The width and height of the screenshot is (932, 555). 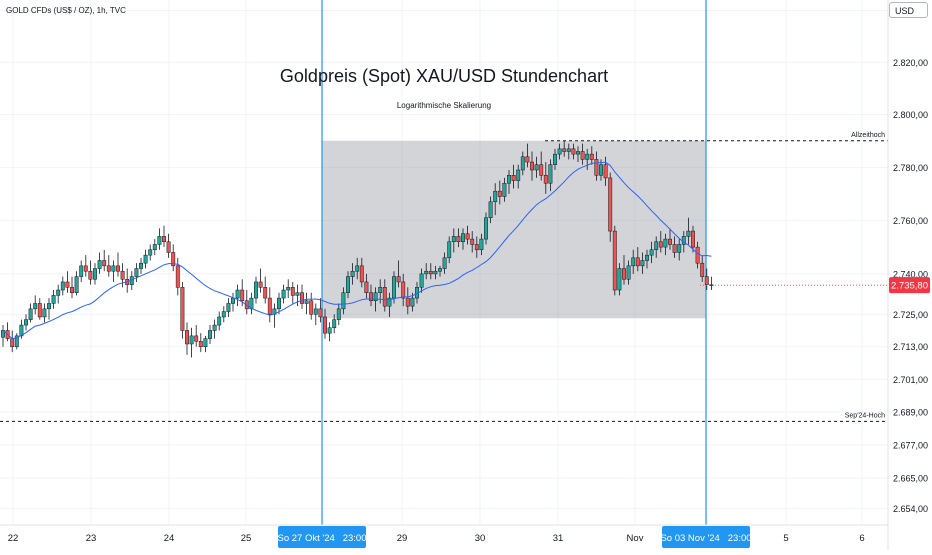 What do you see at coordinates (910, 63) in the screenshot?
I see `price-tick-label: 2.820,00` at bounding box center [910, 63].